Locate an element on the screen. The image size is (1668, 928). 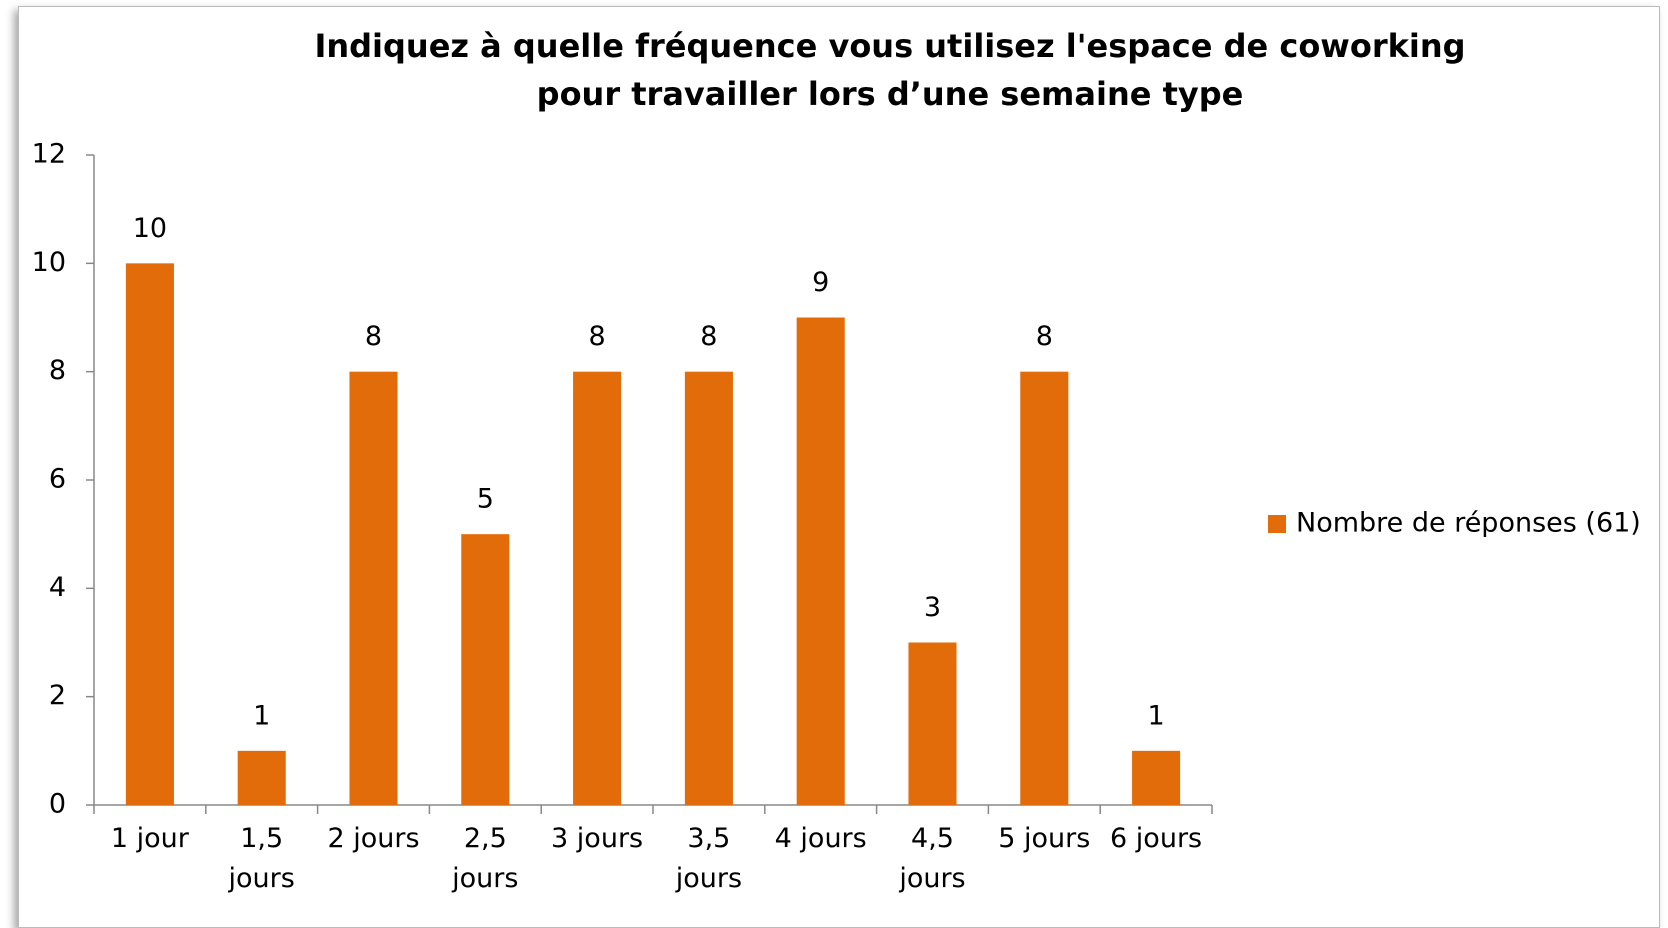
y-tick-label: 4 is located at coordinates (57, 587).